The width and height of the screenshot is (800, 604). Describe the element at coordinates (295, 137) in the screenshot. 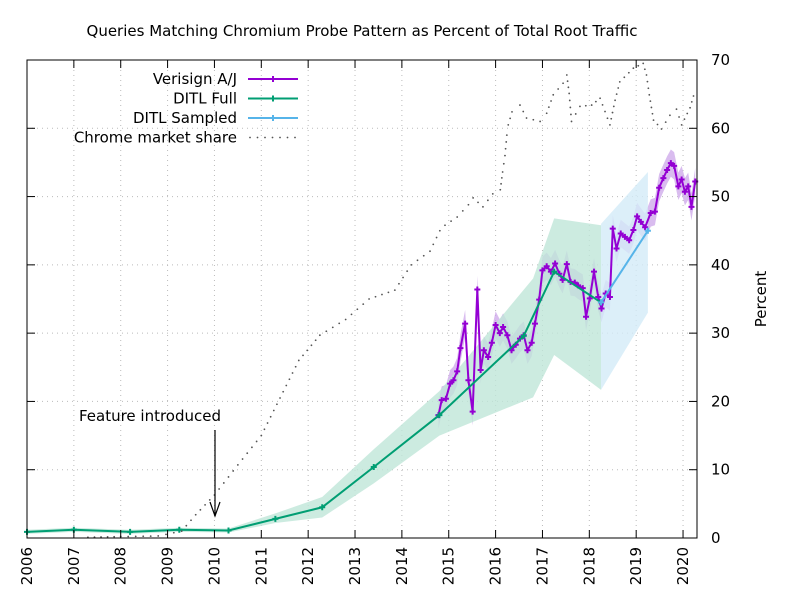

I see `legend-swatch-chrome-market-share` at that location.